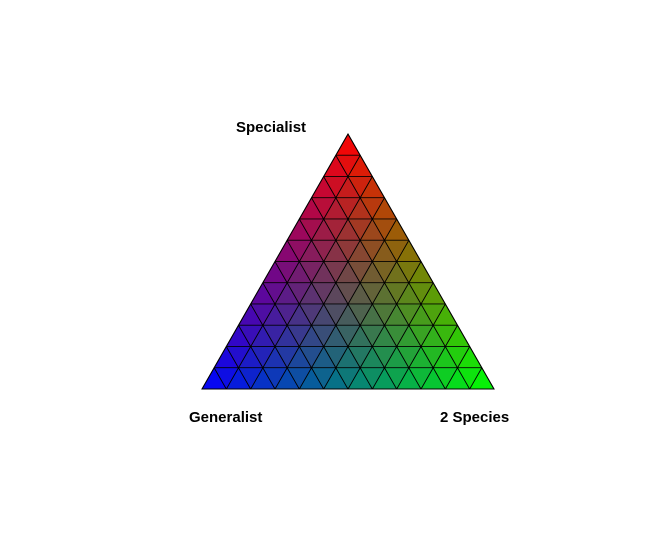  I want to click on vertex-label-generalist: Generalist, so click(226, 417).